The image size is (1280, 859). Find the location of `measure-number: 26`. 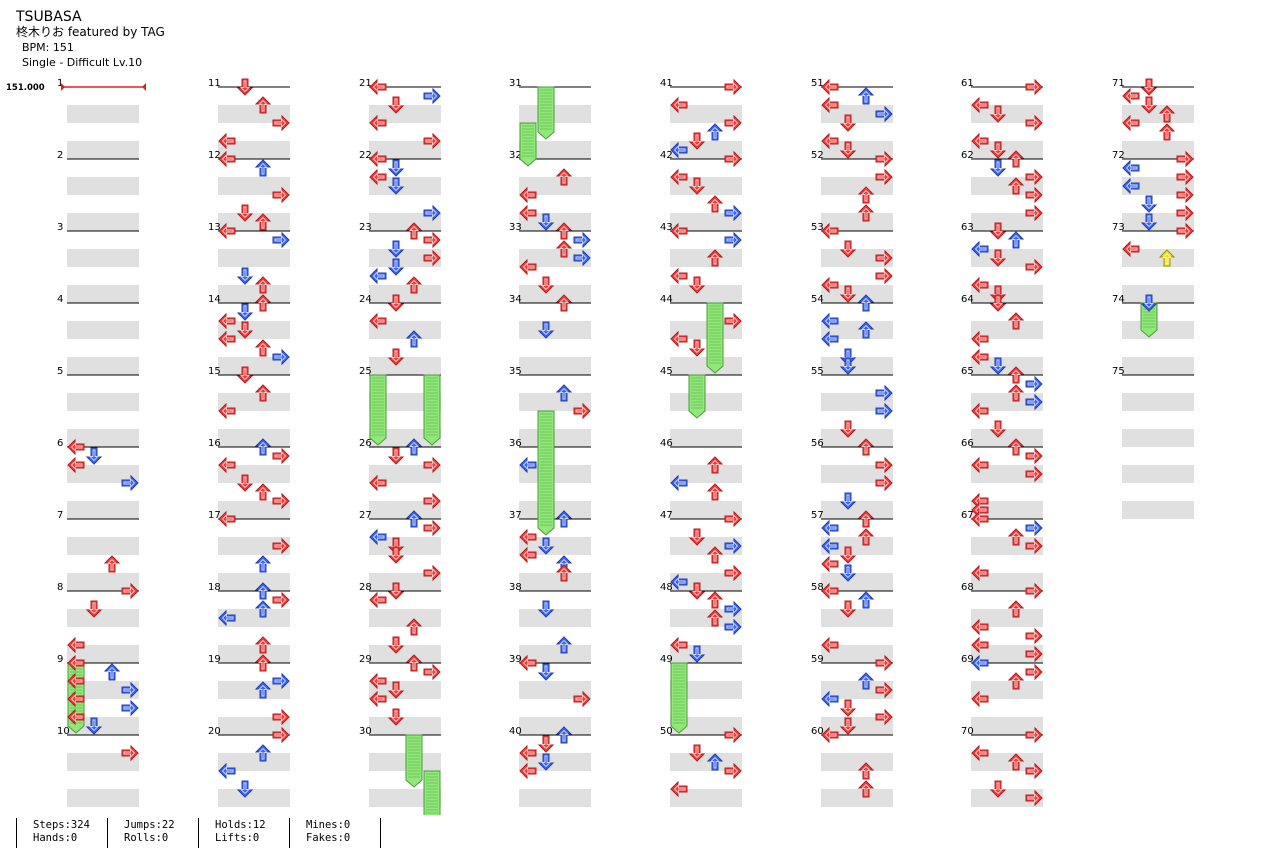

measure-number: 26 is located at coordinates (365, 443).